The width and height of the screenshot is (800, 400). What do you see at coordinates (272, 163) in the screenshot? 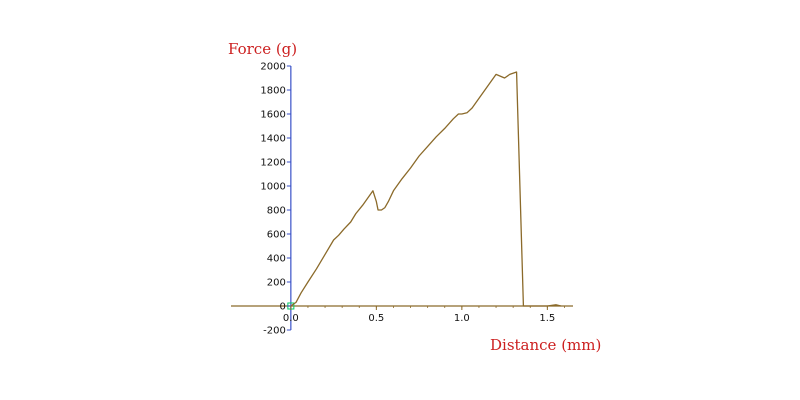
I see `y-tick-label: 1200` at bounding box center [272, 163].